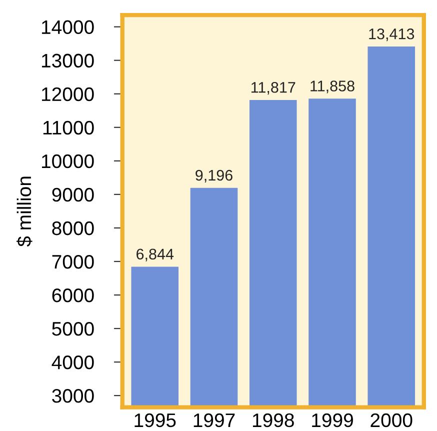 This screenshot has height=431, width=437. What do you see at coordinates (73, 329) in the screenshot?
I see `y-tick-label: 5000` at bounding box center [73, 329].